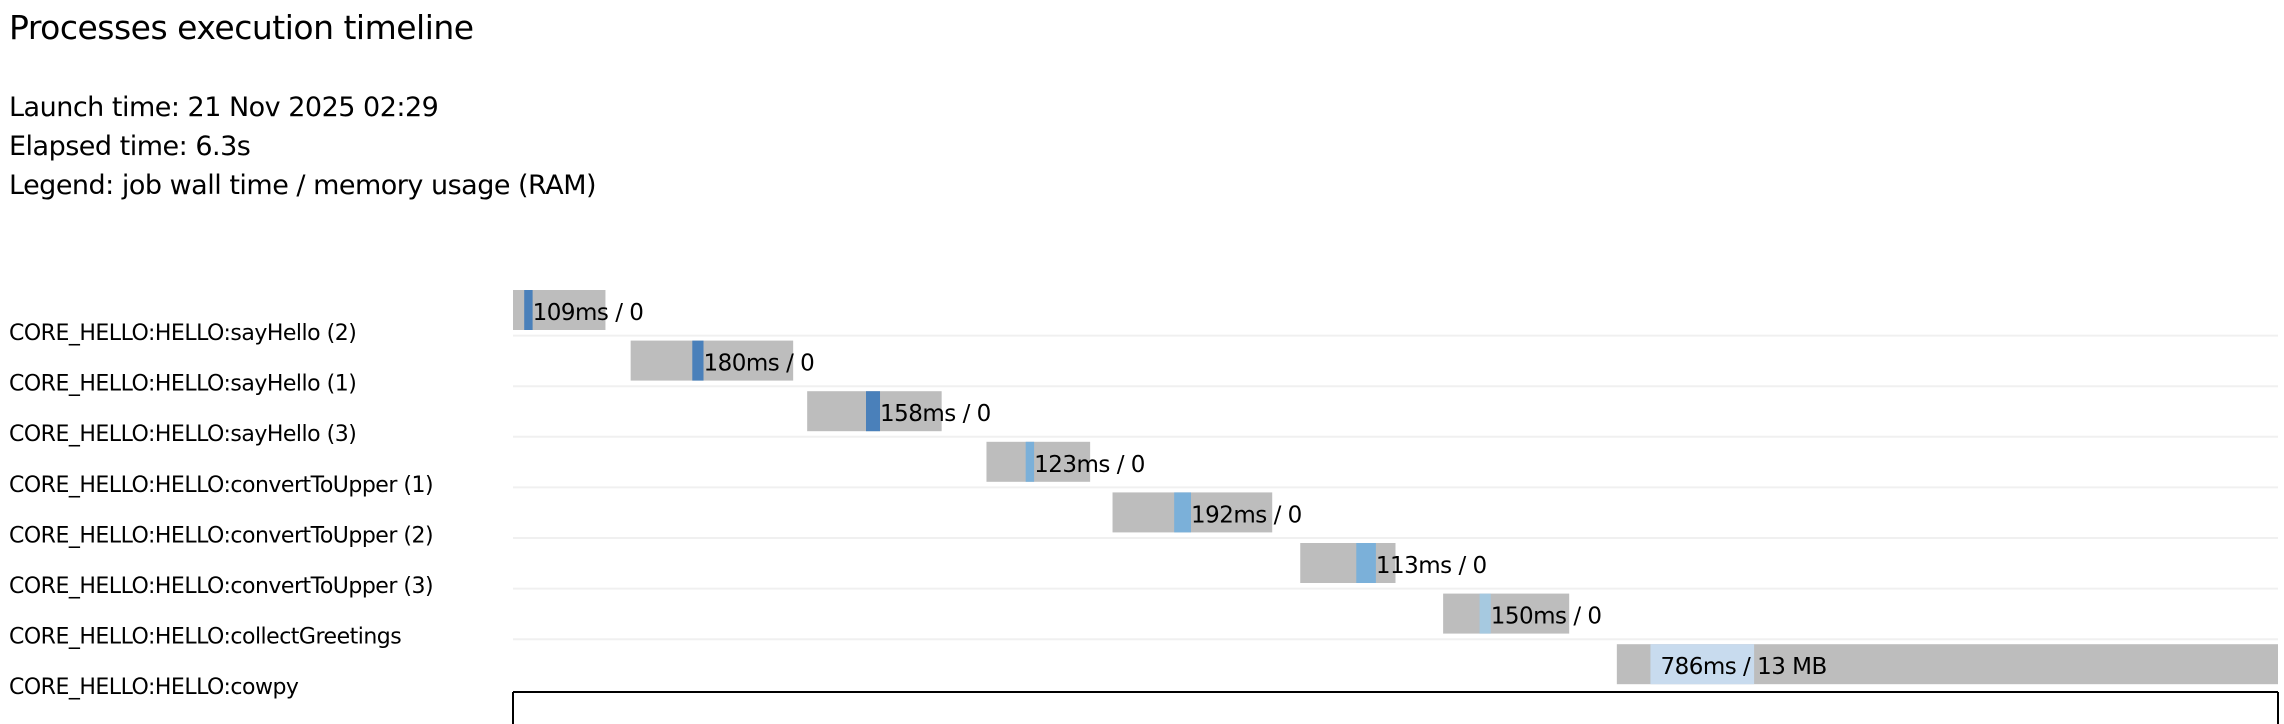 The height and width of the screenshot is (724, 2284). I want to click on task-duration-label: 113ms / 0, so click(1431, 566).